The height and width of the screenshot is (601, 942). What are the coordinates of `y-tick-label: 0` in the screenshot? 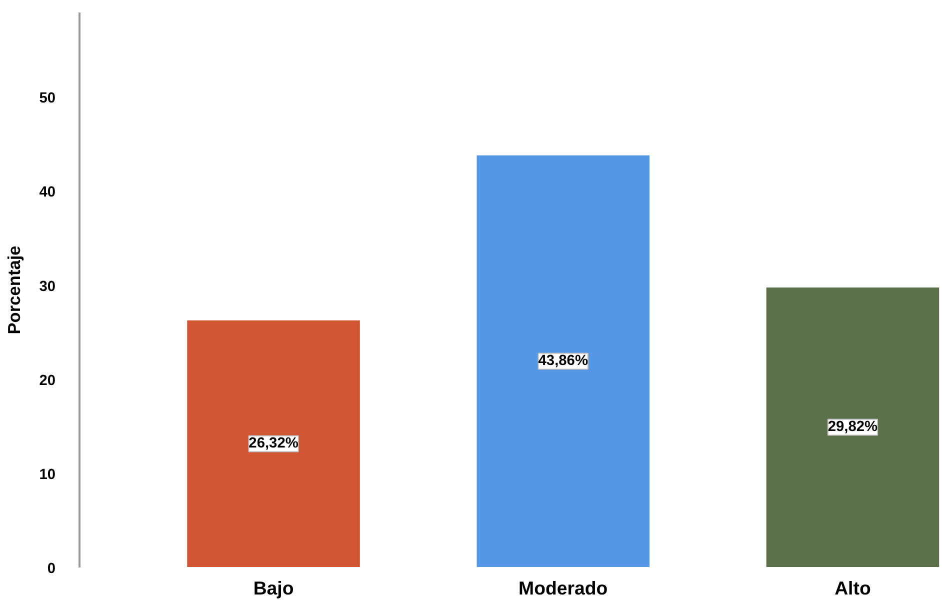 It's located at (51, 569).